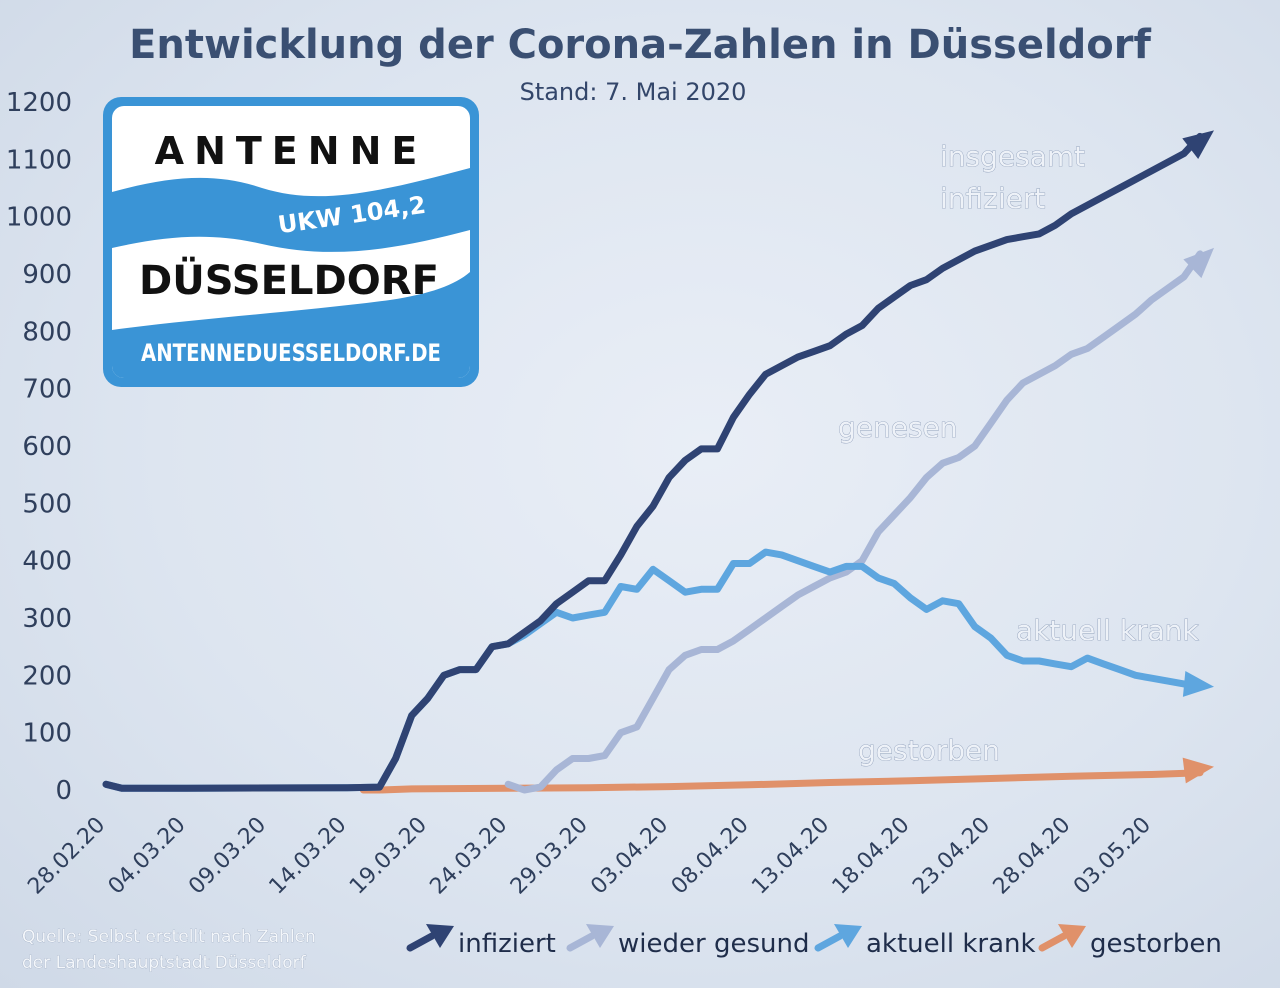  I want to click on y-tick-label: 1100, so click(39, 160).